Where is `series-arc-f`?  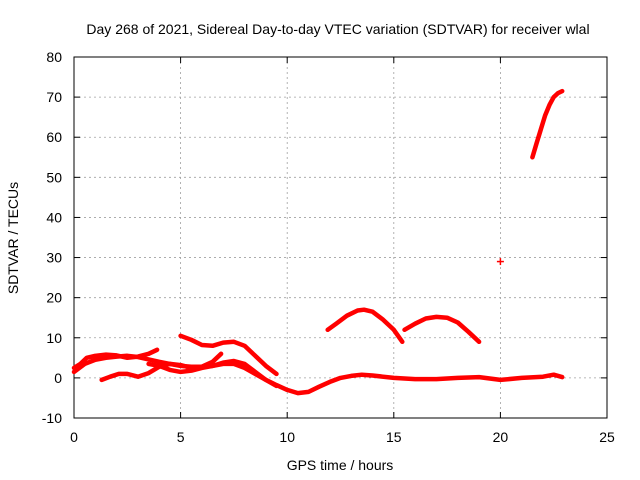
series-arc-f is located at coordinates (365, 326).